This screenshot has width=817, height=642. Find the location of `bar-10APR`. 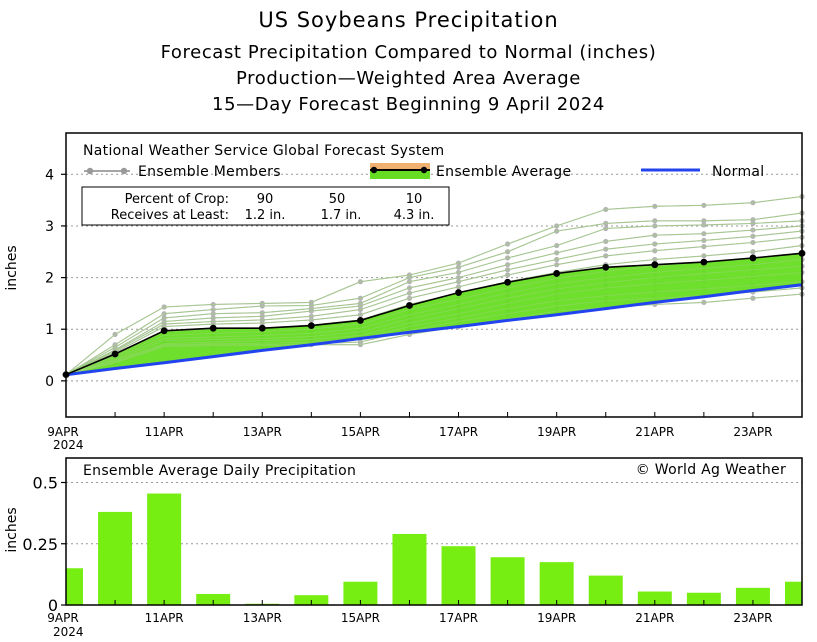

bar-10APR is located at coordinates (115, 558).